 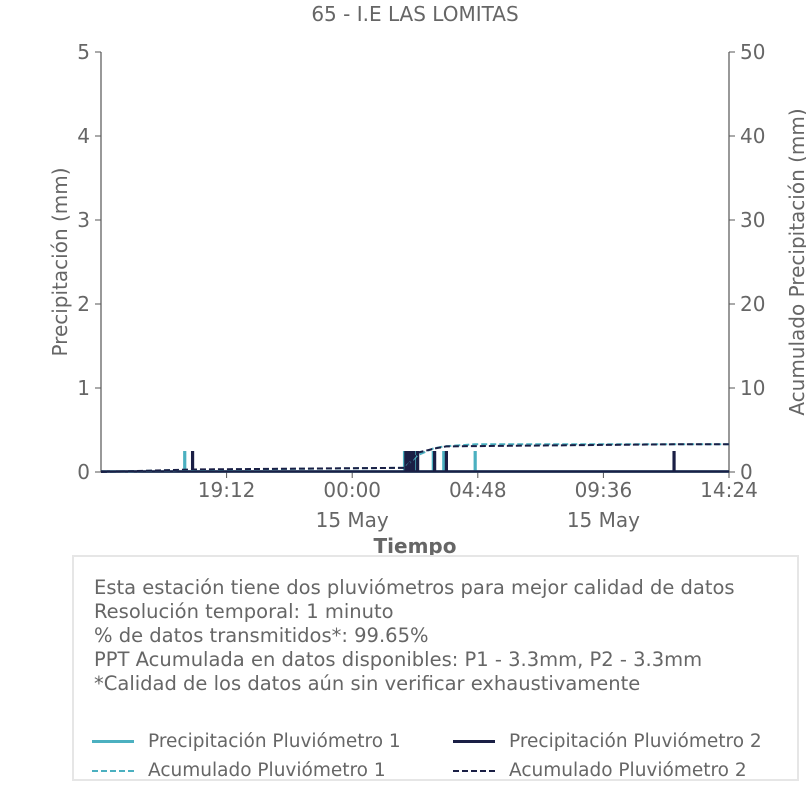 I want to click on x-tick-label: 04:48, so click(x=478, y=490).